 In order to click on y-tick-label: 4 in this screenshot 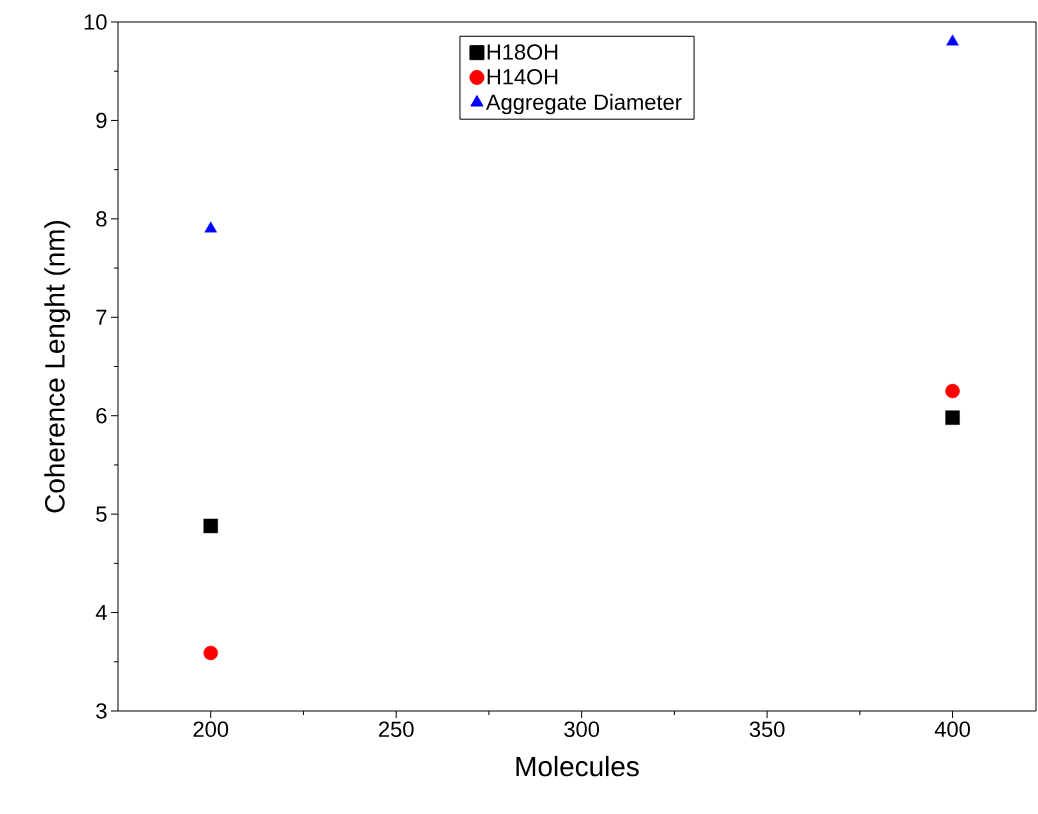, I will do `click(101, 613)`.